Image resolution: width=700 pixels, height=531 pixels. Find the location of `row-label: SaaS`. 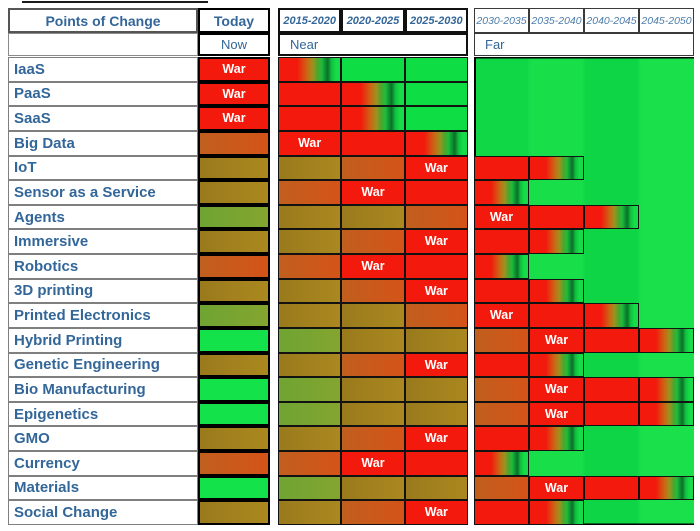

row-label: SaaS is located at coordinates (103, 118).